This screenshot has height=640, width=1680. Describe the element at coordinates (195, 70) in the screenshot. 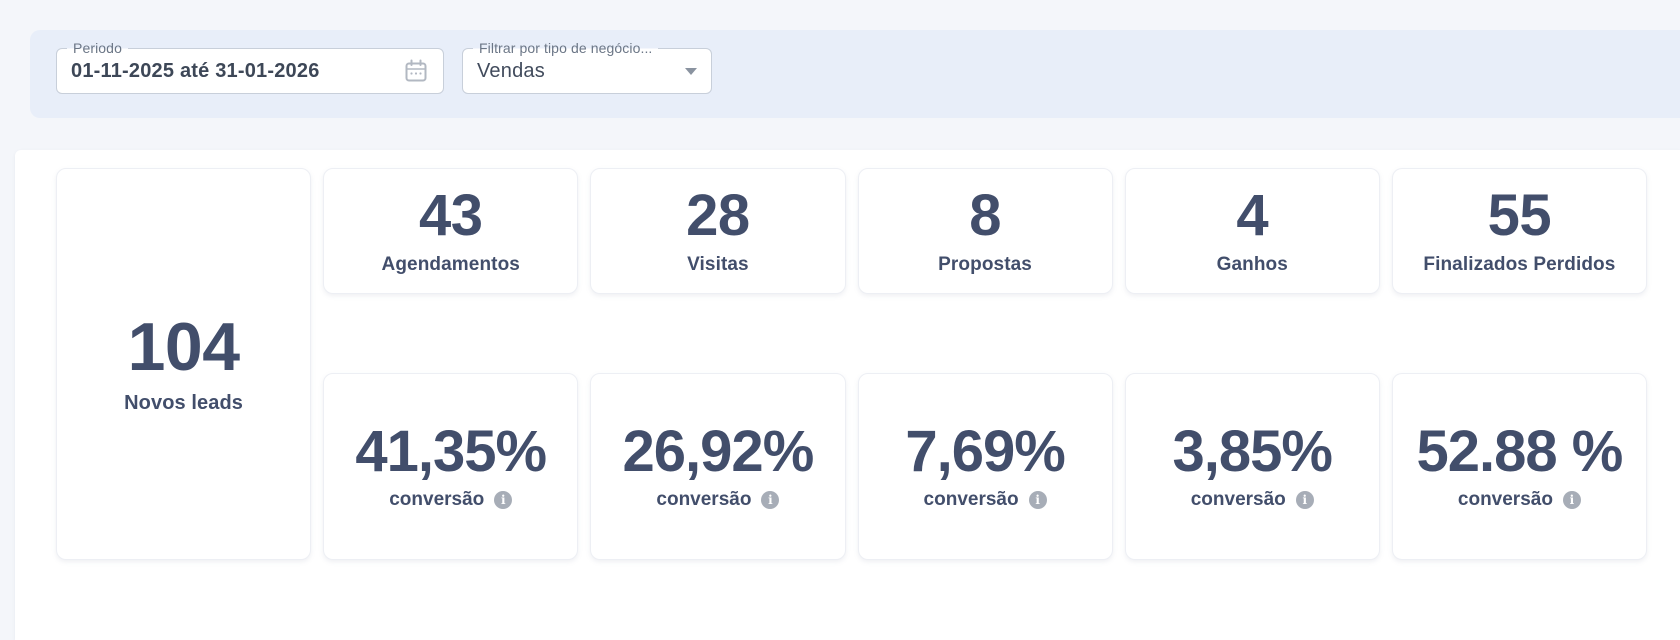

I see `period-field-value: 01-11-2025 até 31-01-2026` at that location.